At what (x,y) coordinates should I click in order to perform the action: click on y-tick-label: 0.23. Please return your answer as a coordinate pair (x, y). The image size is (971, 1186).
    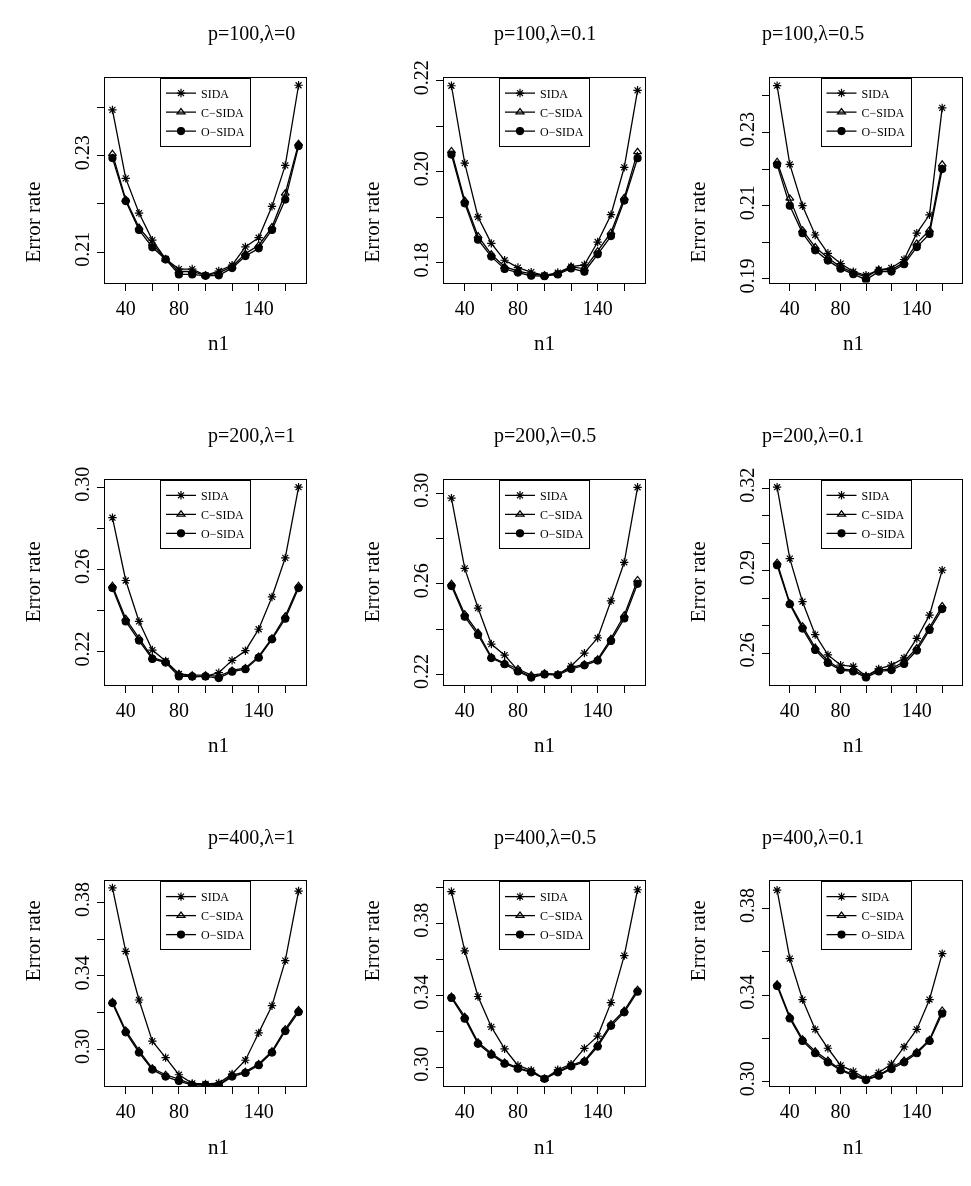
    Looking at the image, I should click on (81, 153).